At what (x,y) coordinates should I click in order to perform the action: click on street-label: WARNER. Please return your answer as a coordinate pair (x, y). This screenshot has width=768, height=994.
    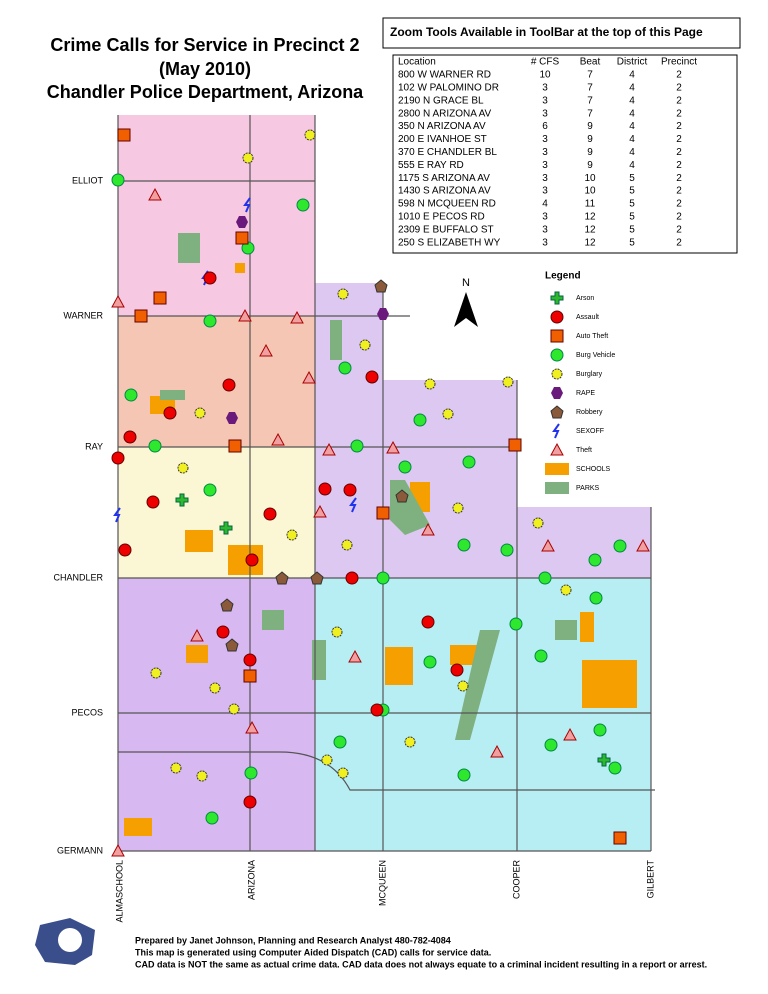
    Looking at the image, I should click on (83, 315).